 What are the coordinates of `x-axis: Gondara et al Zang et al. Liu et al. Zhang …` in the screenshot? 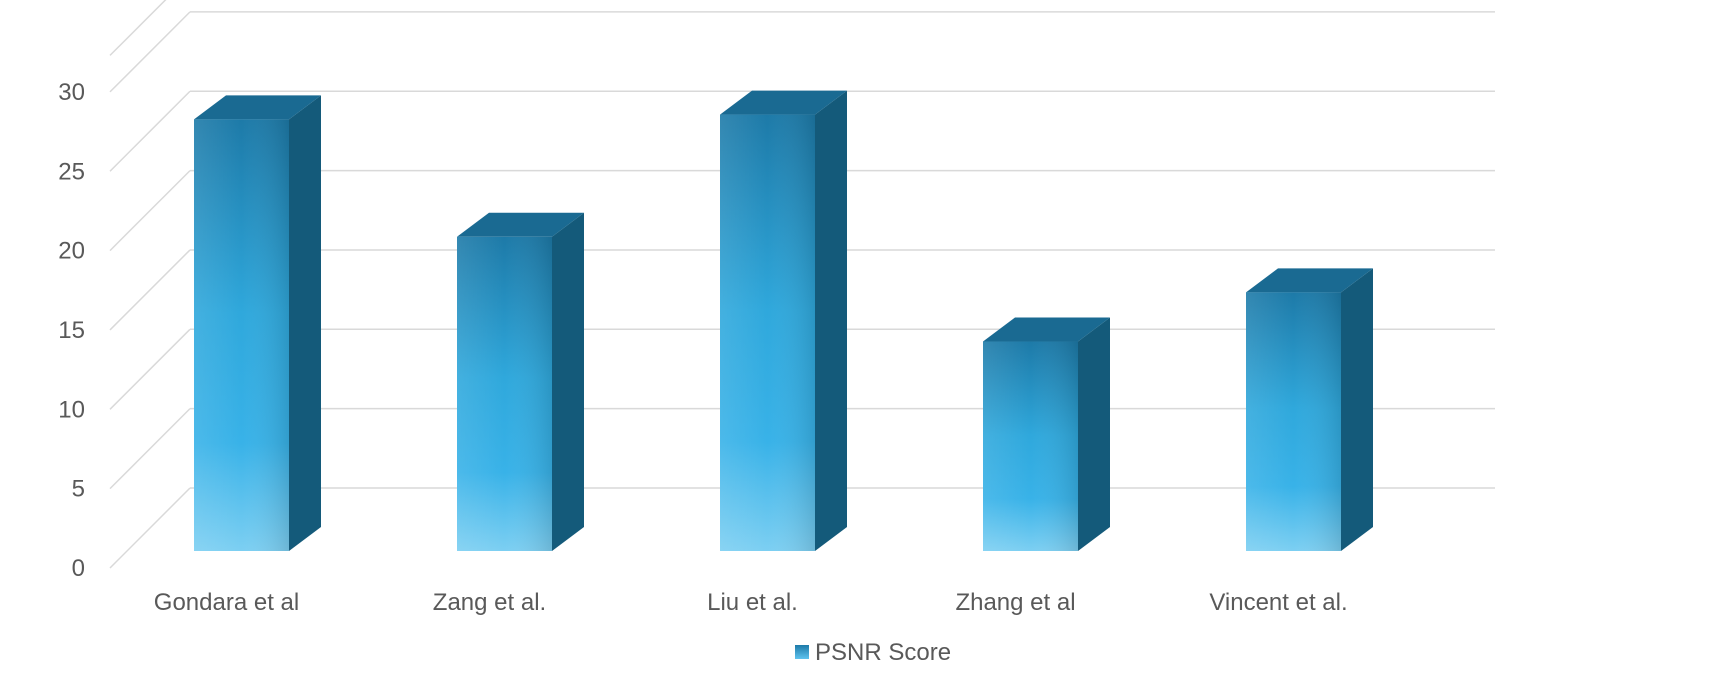 It's located at (751, 602).